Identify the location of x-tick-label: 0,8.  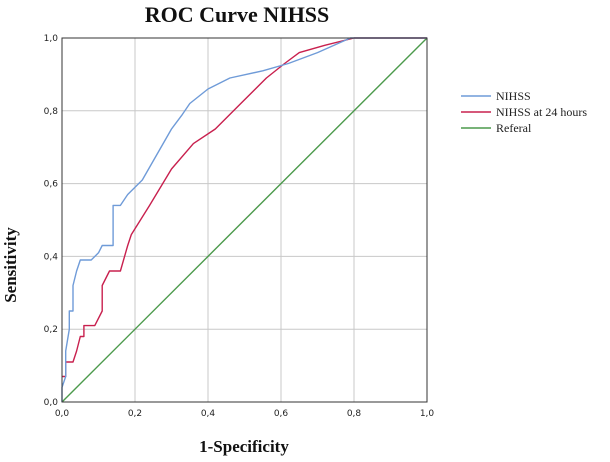
(354, 414).